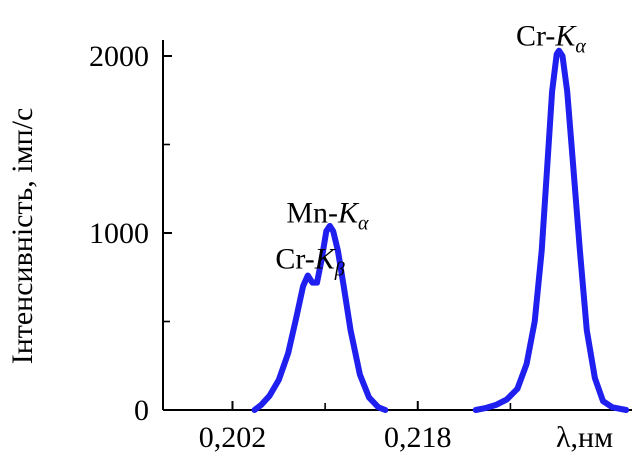  I want to click on peak-label-cr-ka: Cr-Kα, so click(551, 38).